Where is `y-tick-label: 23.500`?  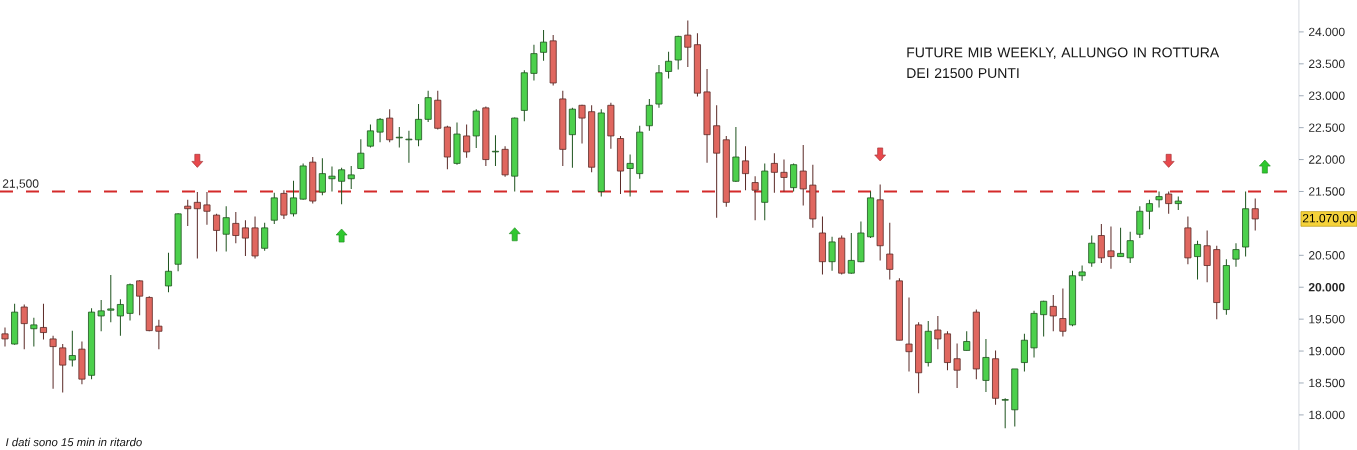
y-tick-label: 23.500 is located at coordinates (1327, 64).